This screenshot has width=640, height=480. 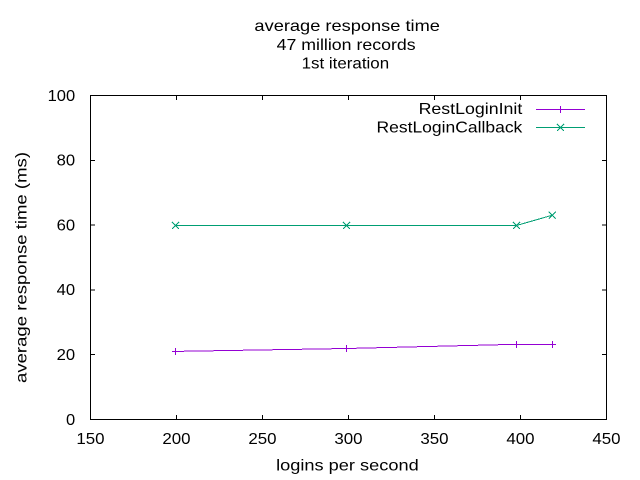 I want to click on svg-text: RestLoginCallback, so click(x=450, y=128).